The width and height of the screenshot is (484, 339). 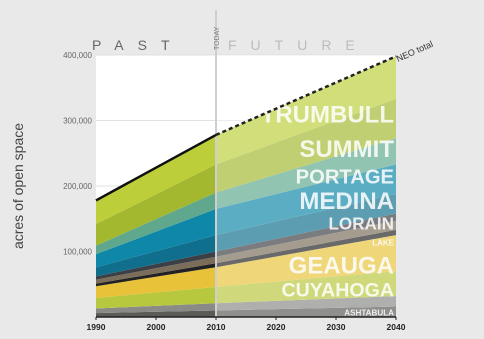 What do you see at coordinates (361, 224) in the screenshot?
I see `series-label-7: LORAIN` at bounding box center [361, 224].